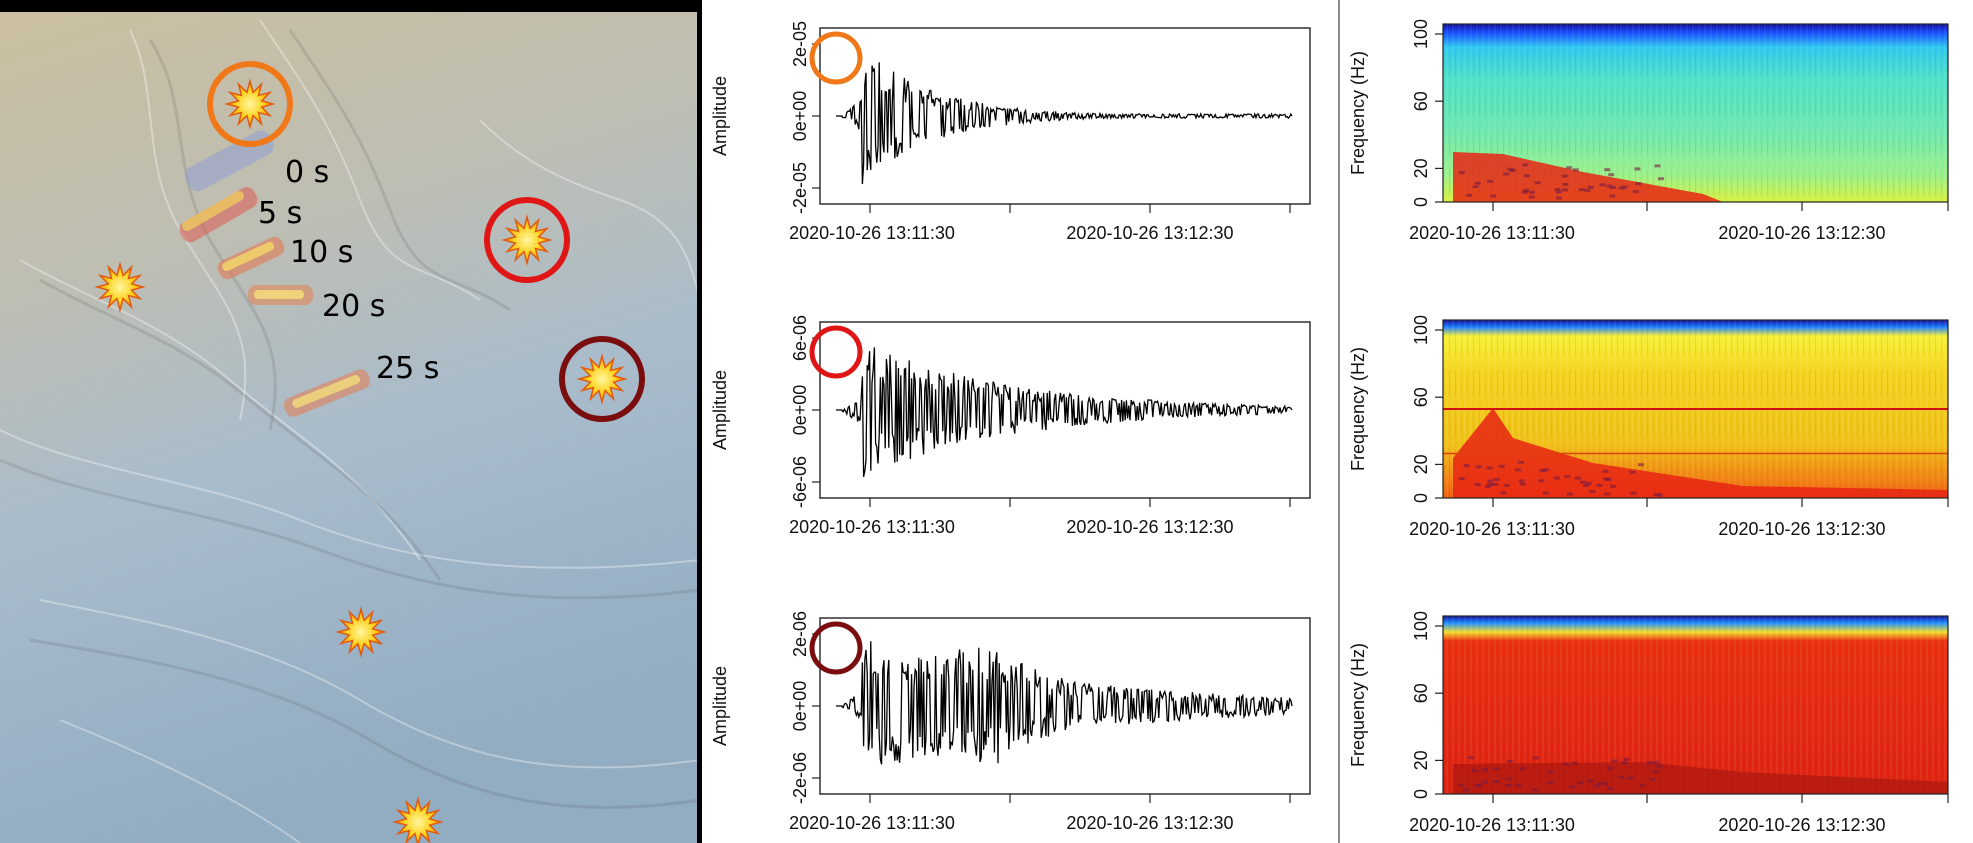  I want to click on event-energy, so click(1588, 177).